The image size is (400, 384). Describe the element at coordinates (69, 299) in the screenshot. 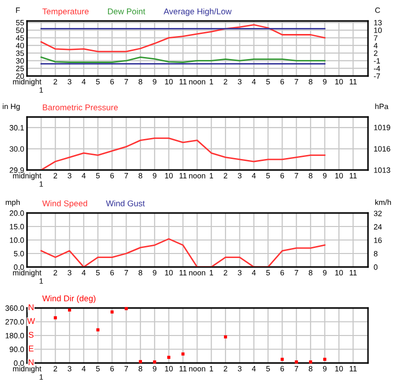

I see `series-label: Wind Dir (deg)` at that location.